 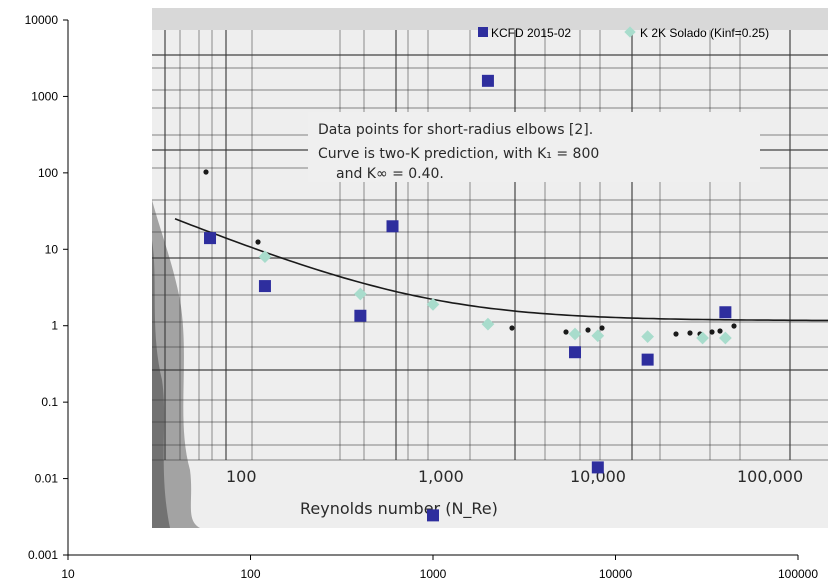 What do you see at coordinates (44, 96) in the screenshot?
I see `y-tick-label: 1000` at bounding box center [44, 96].